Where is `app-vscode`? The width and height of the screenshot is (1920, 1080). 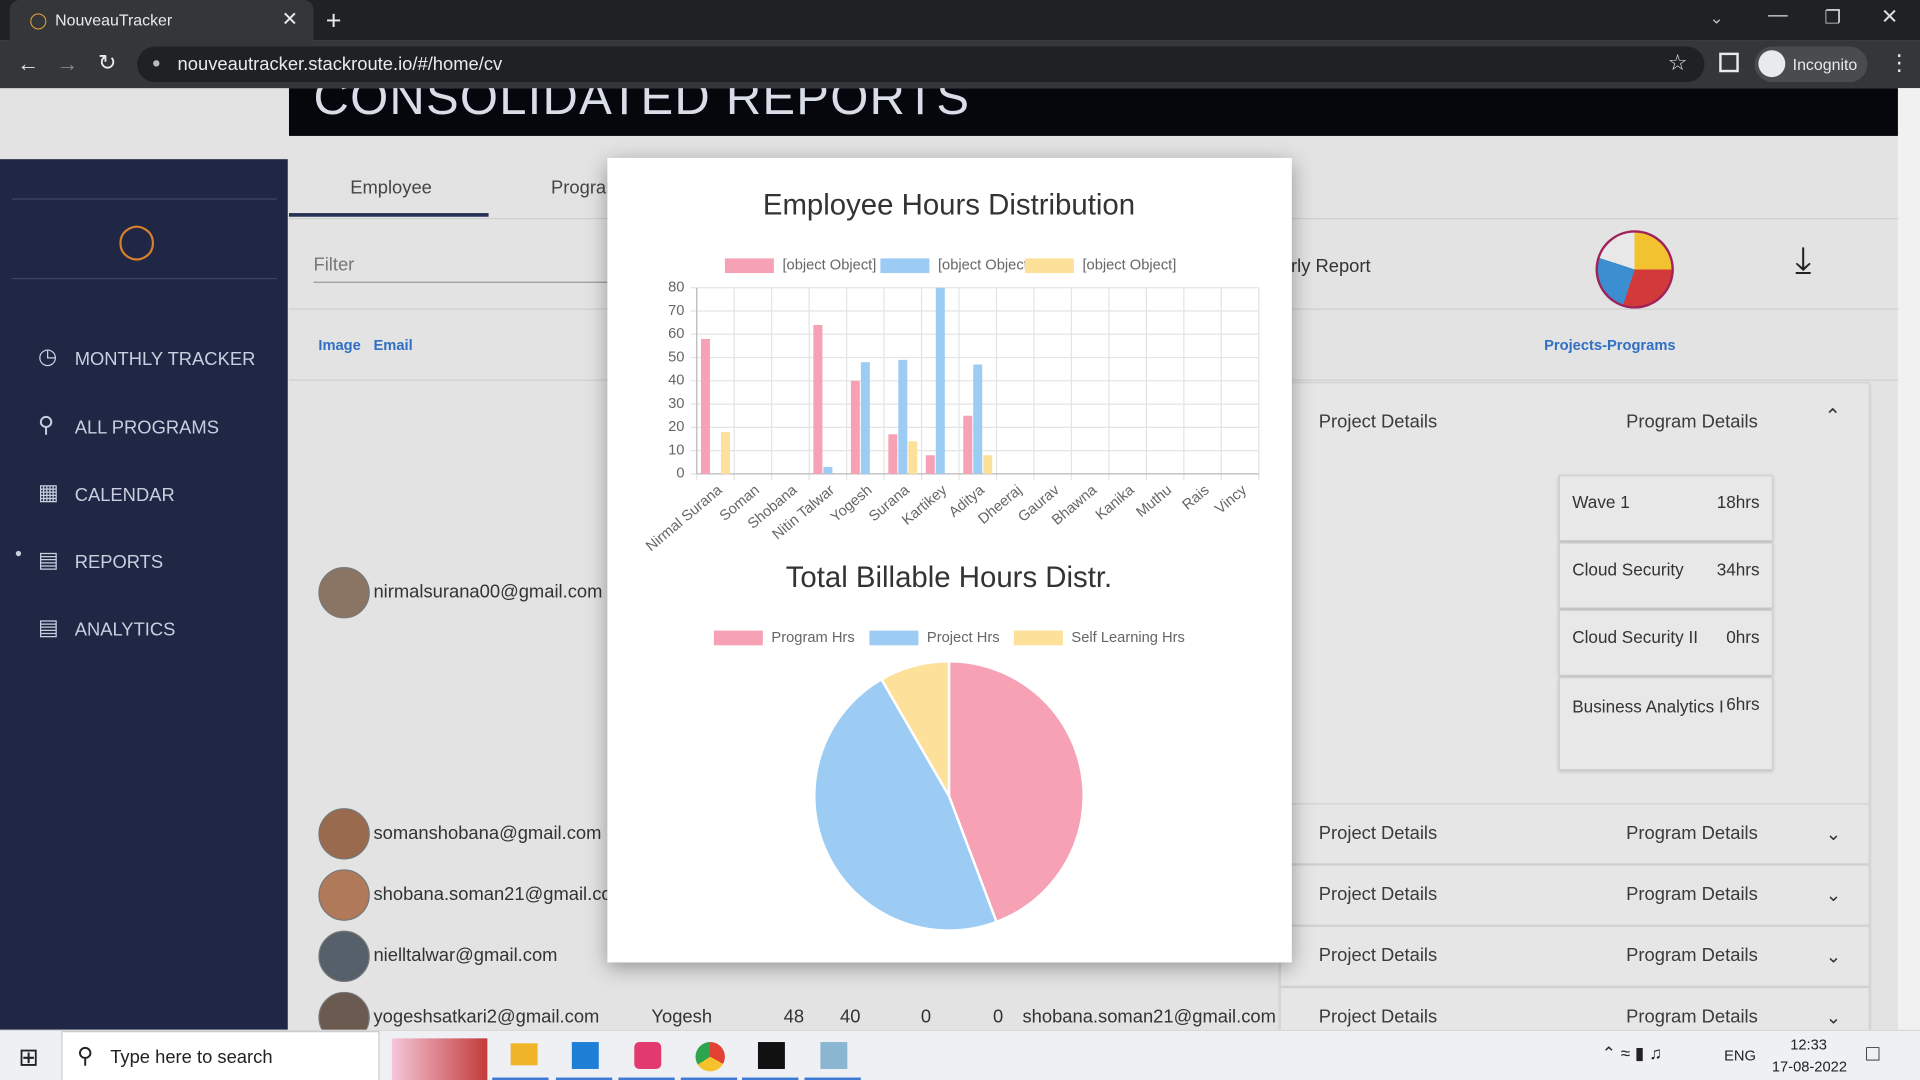 app-vscode is located at coordinates (585, 1055).